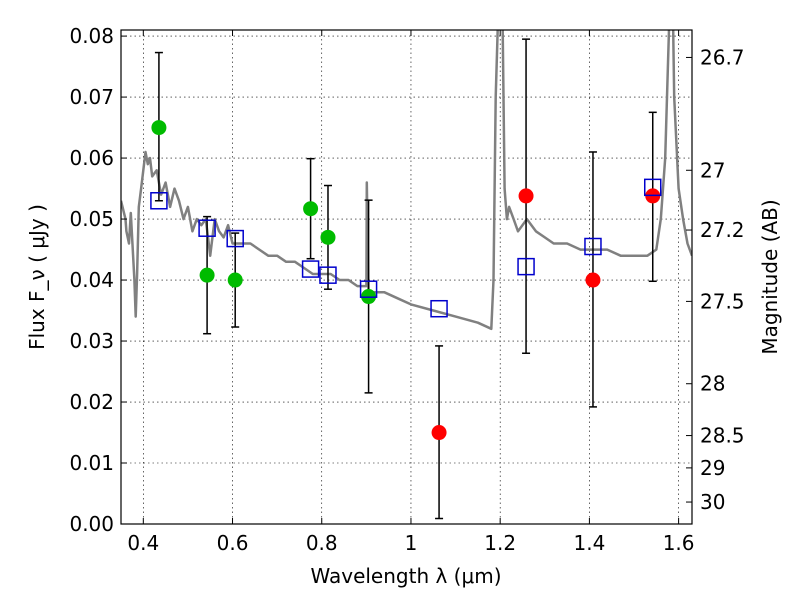 The image size is (800, 600). Describe the element at coordinates (91, 36) in the screenshot. I see `y-tick-label: 0.08` at that location.